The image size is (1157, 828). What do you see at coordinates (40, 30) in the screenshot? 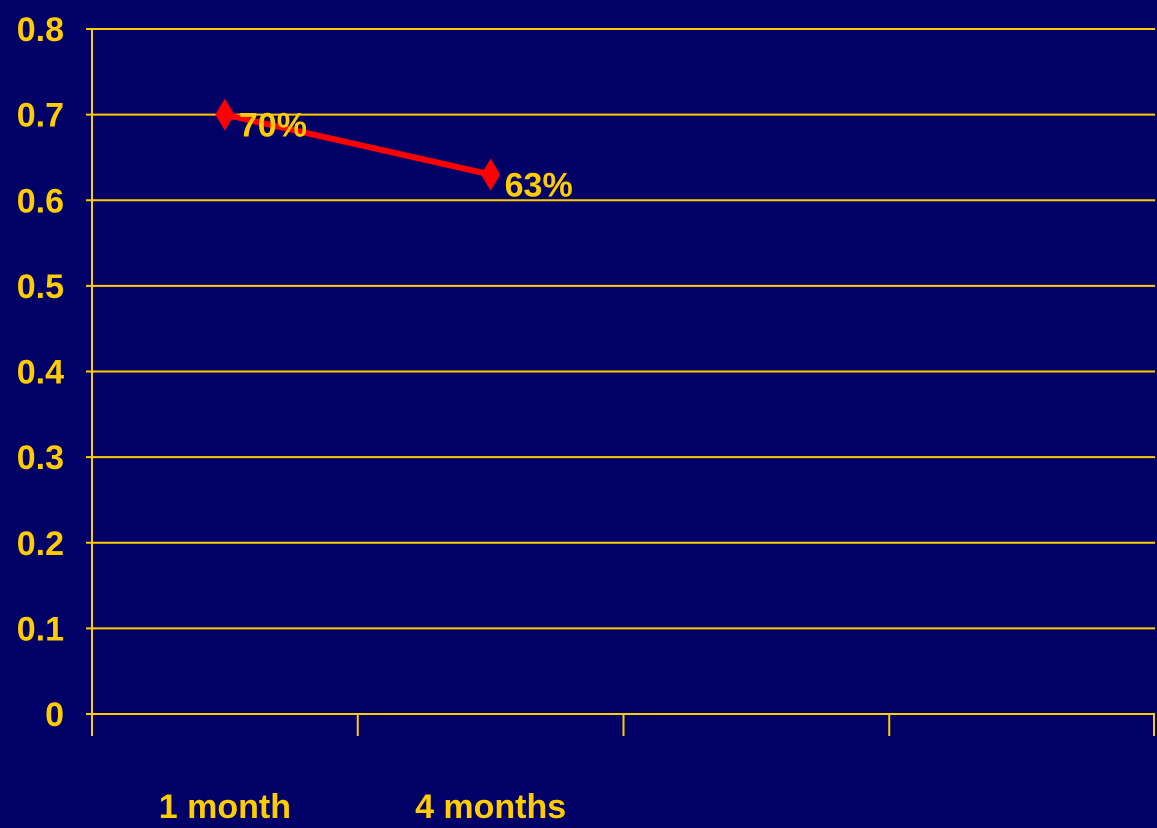
I see `y-tick-label: 0.8` at bounding box center [40, 30].